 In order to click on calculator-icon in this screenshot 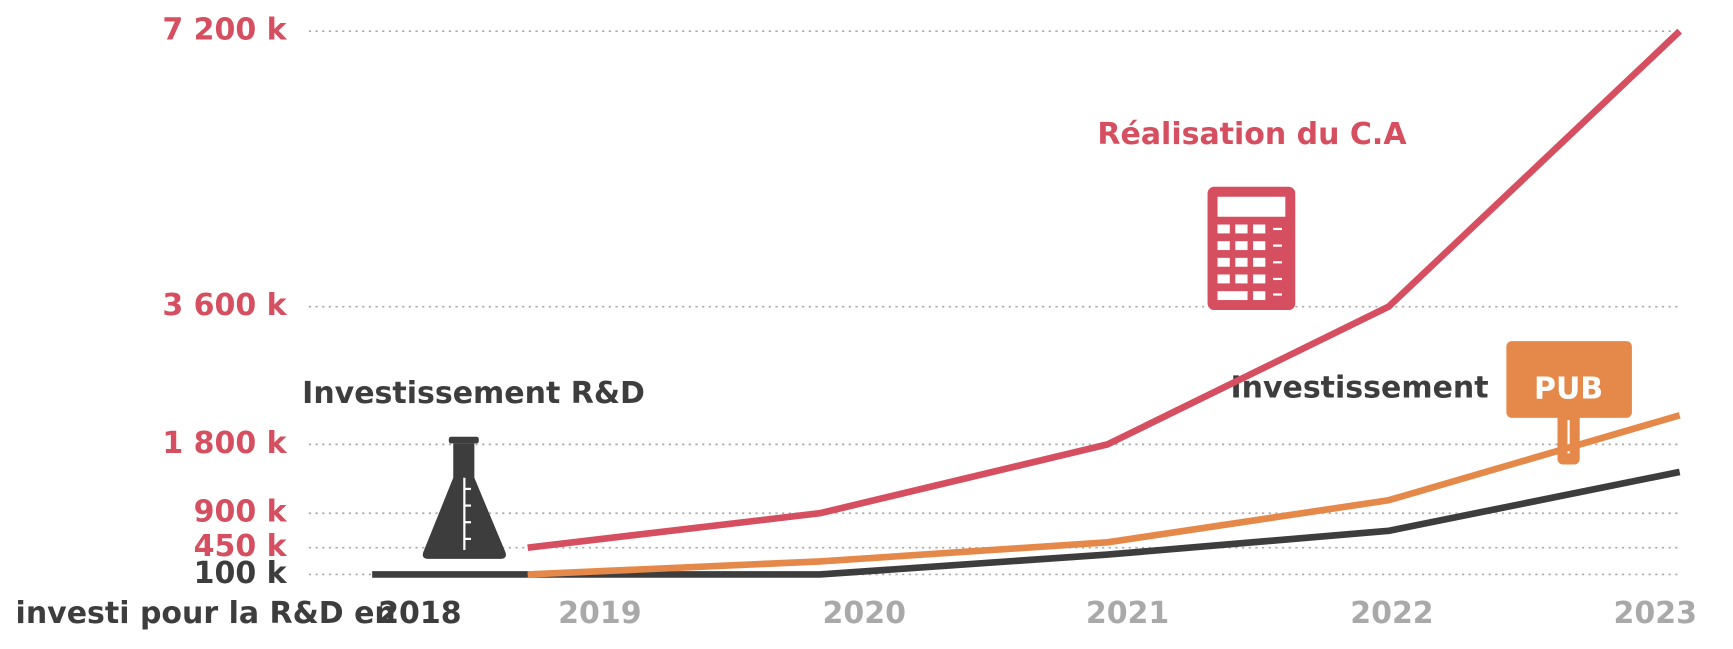, I will do `click(1251, 248)`.